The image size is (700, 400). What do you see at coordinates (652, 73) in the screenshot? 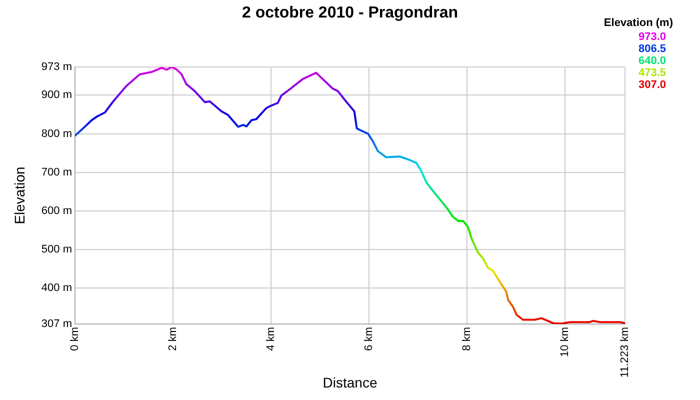
I see `text: 473.5` at bounding box center [652, 73].